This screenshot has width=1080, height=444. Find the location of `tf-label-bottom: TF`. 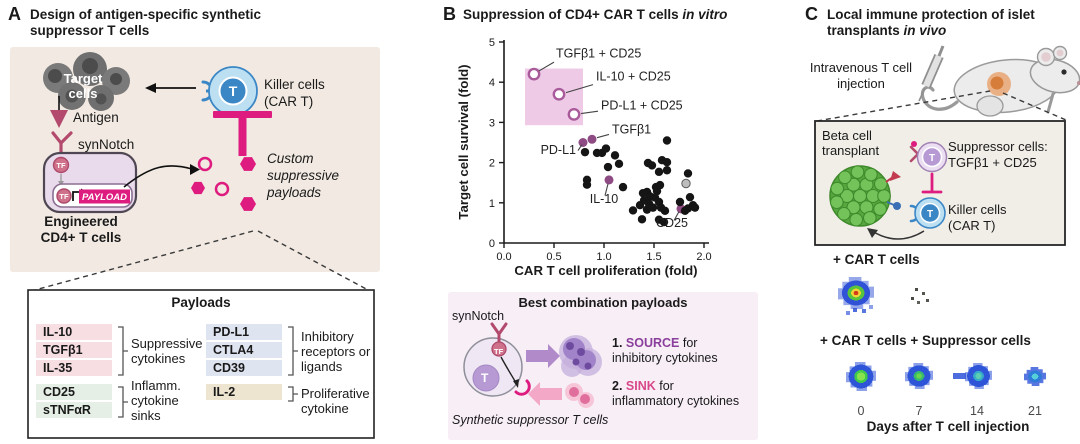

tf-label-bottom: TF is located at coordinates (64, 196).